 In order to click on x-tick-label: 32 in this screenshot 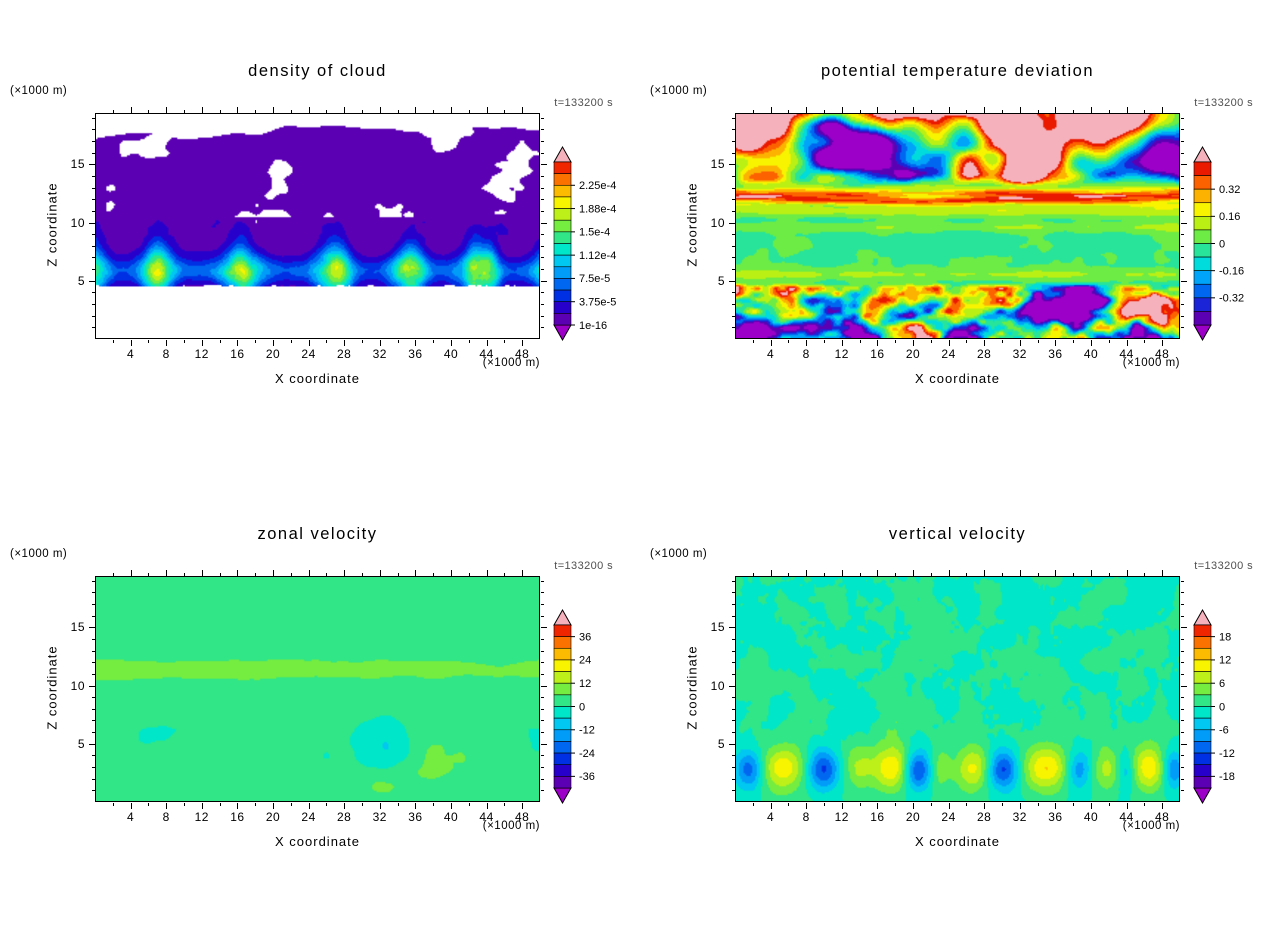, I will do `click(379, 817)`.